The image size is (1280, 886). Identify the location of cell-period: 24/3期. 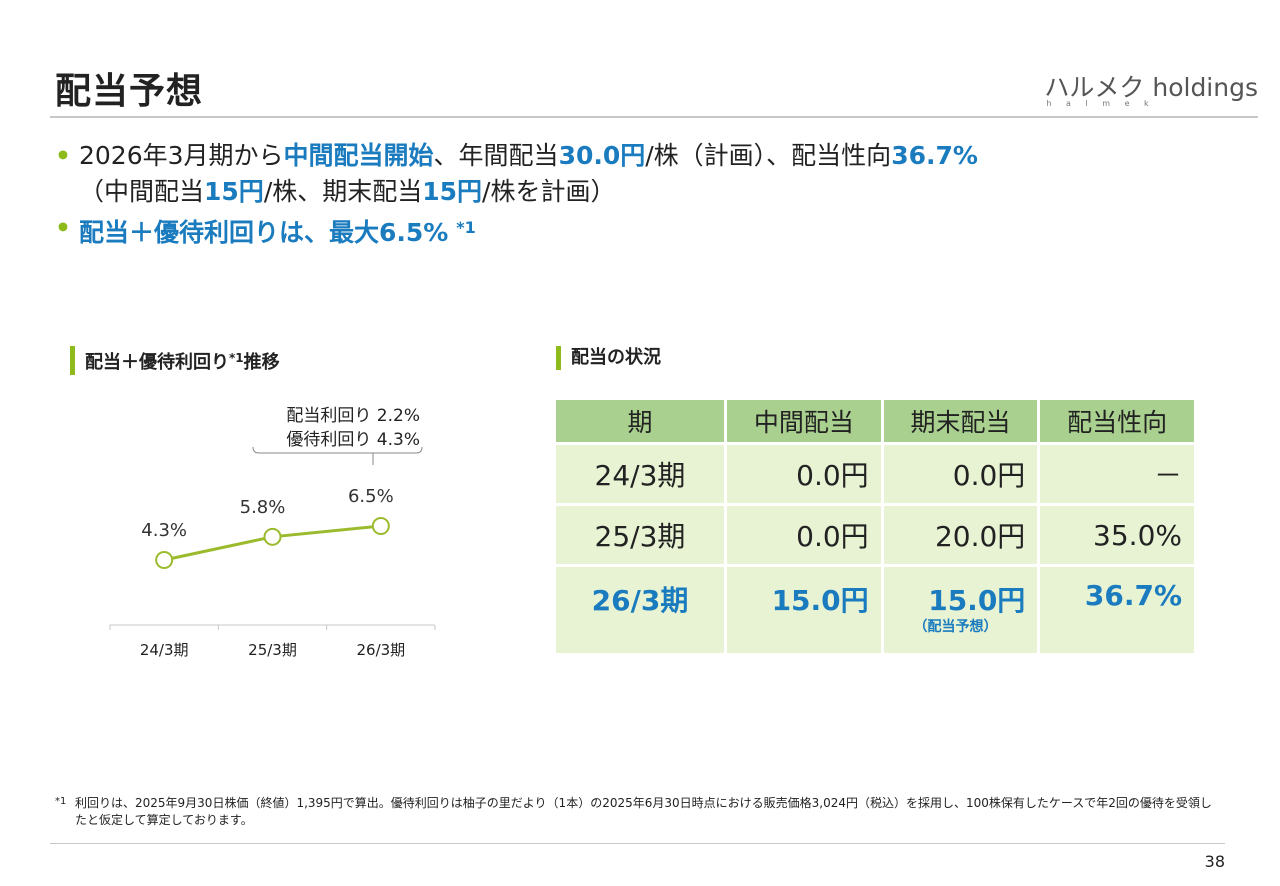
(640, 474).